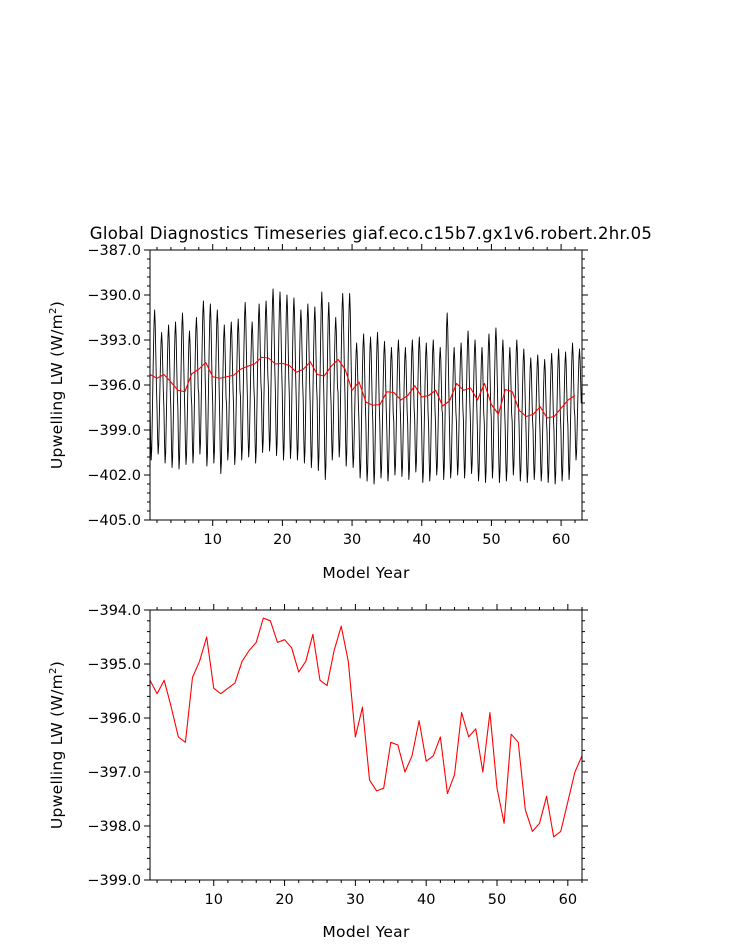 The height and width of the screenshot is (945, 733). I want to click on y-tick-label: −395.0, so click(114, 665).